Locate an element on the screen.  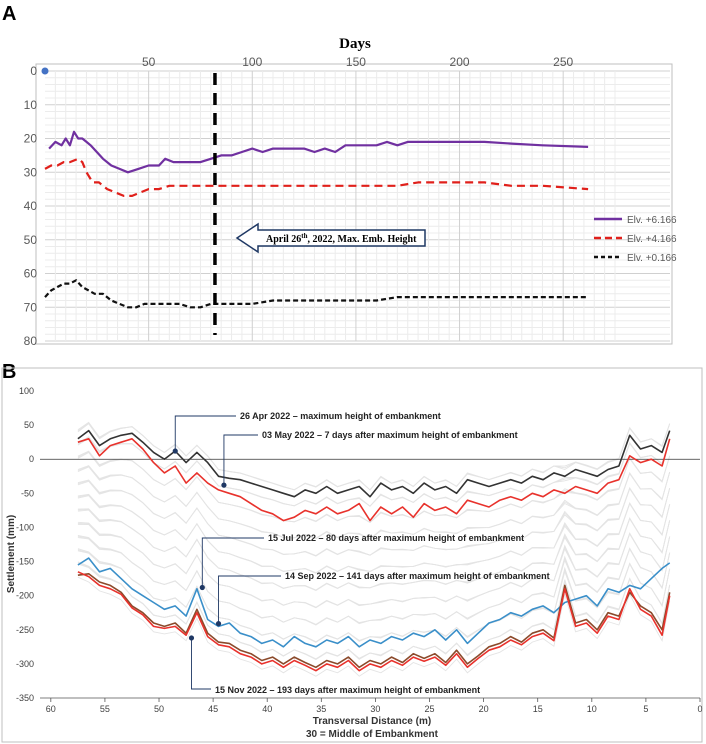
panel-b-x-tick-label: 20 is located at coordinates (484, 709).